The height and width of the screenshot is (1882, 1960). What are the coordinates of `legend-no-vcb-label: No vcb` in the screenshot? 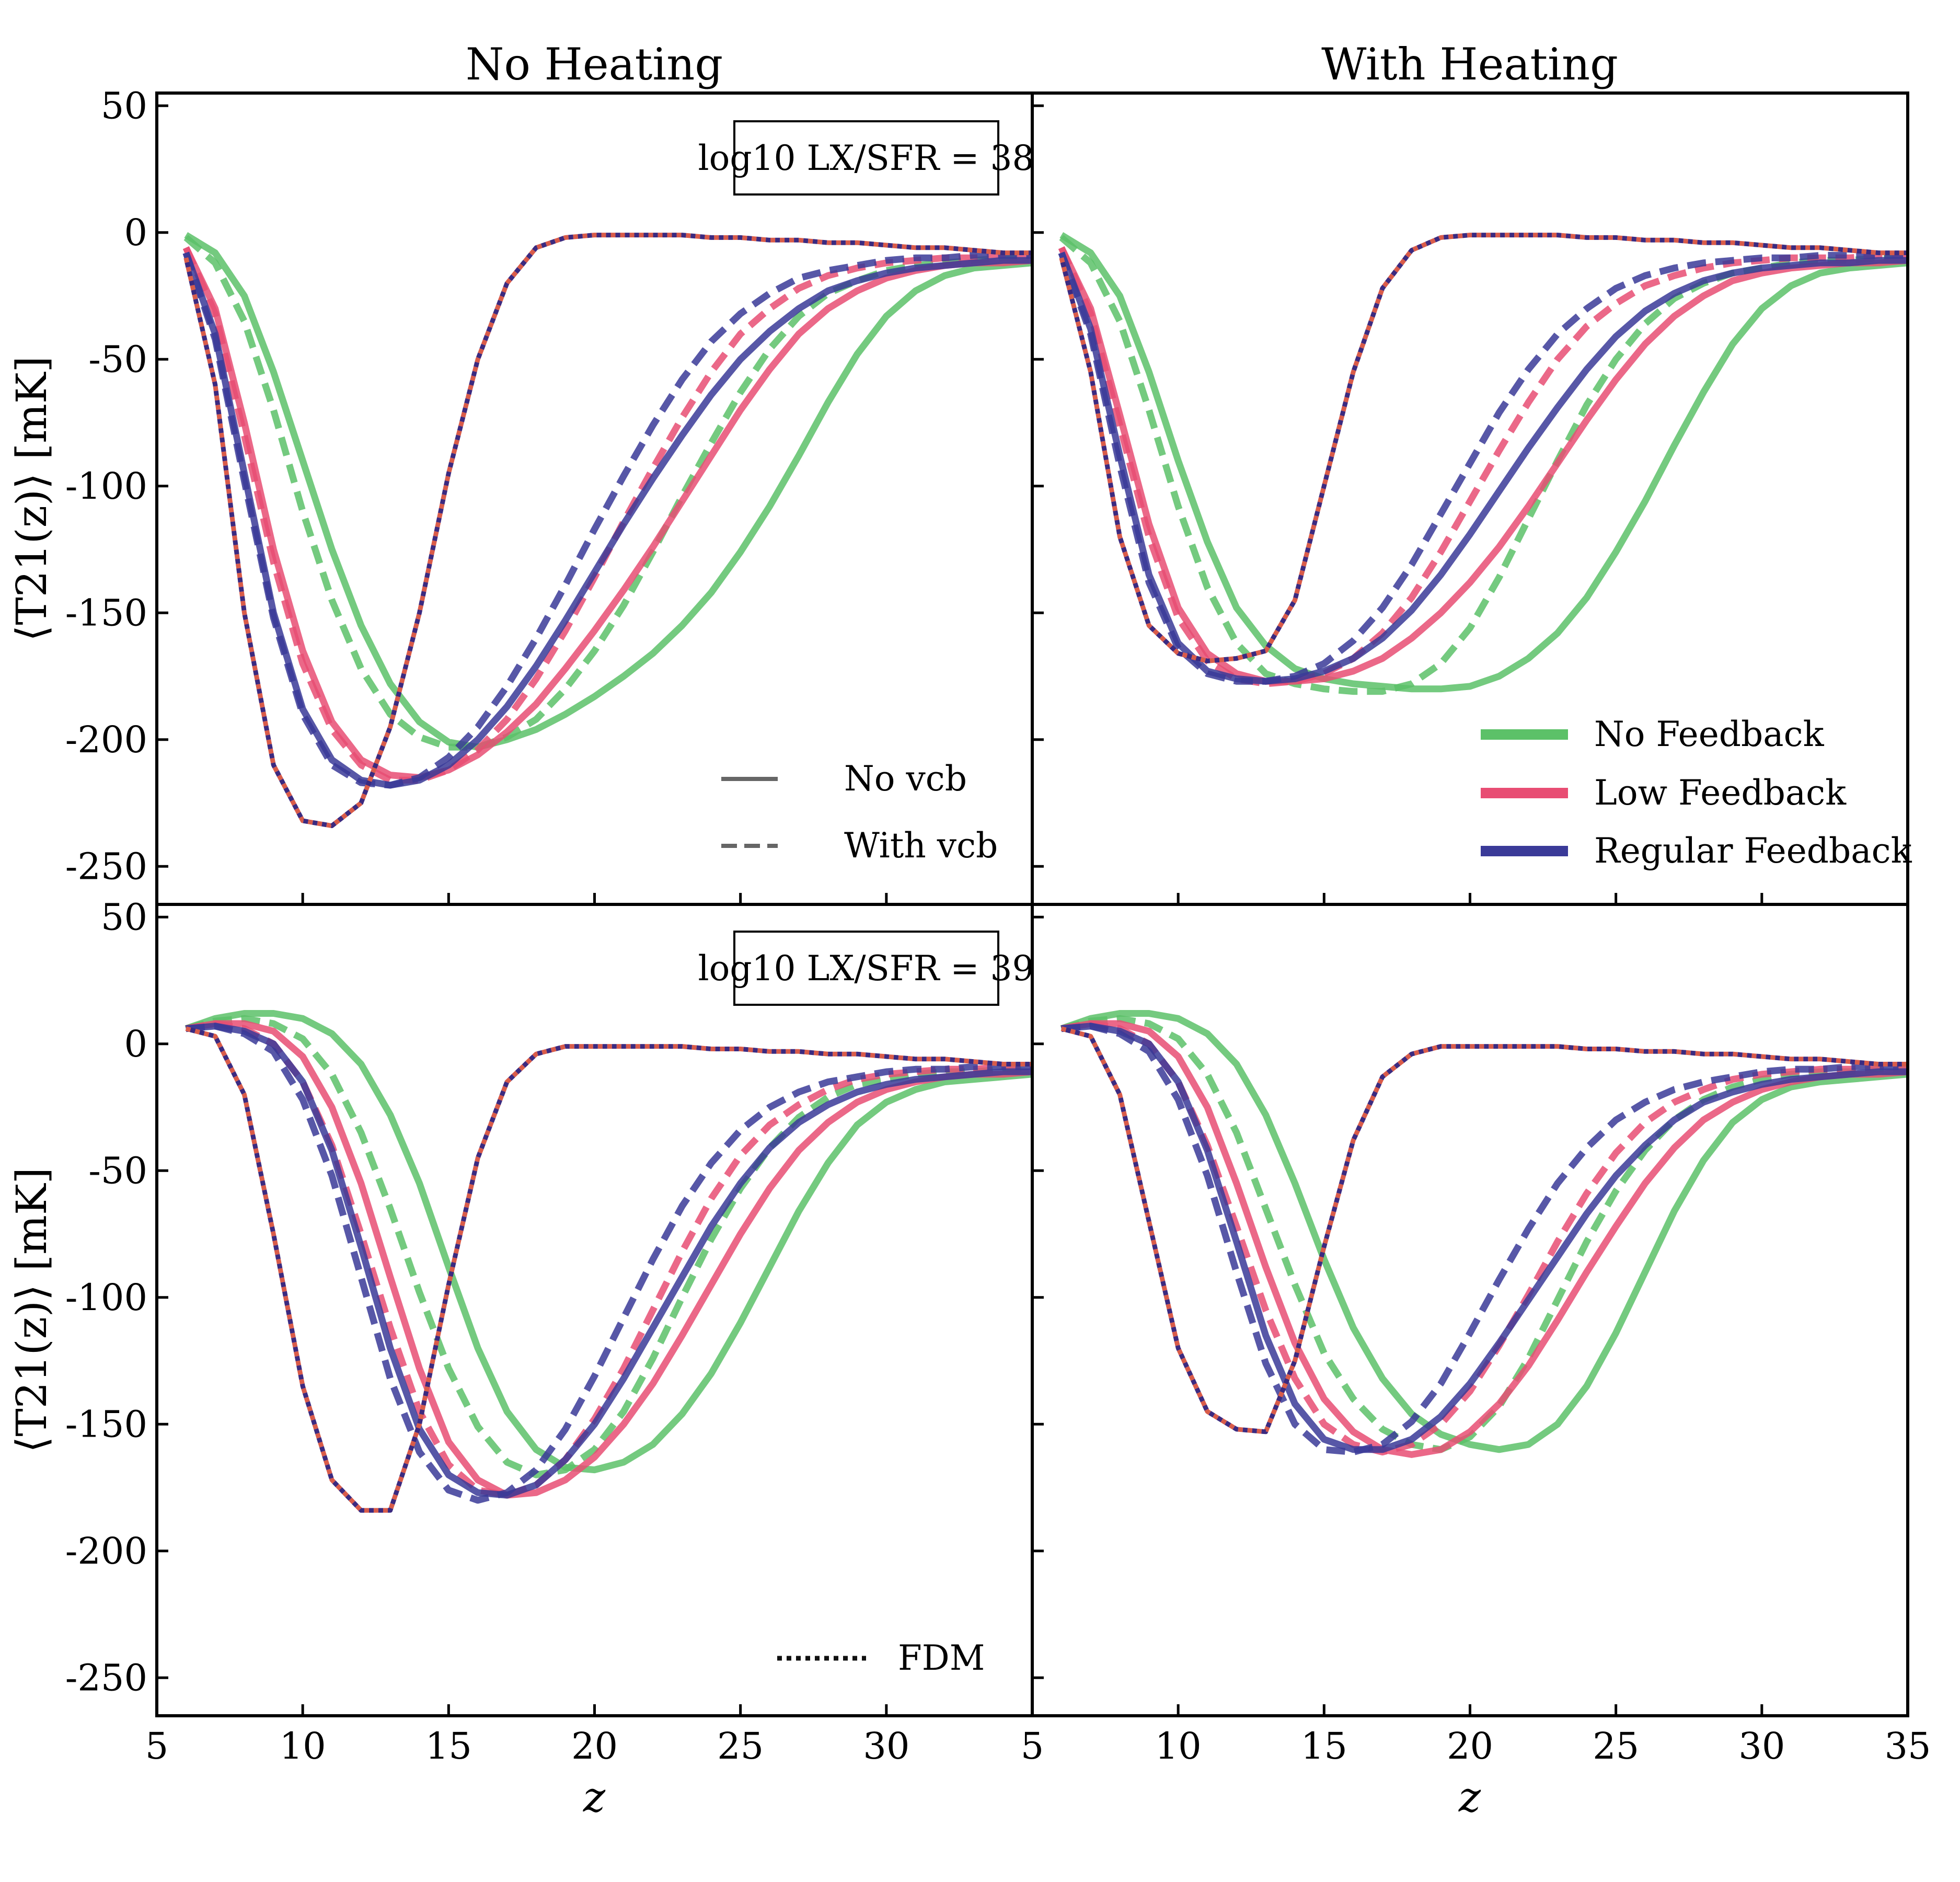 It's located at (905, 779).